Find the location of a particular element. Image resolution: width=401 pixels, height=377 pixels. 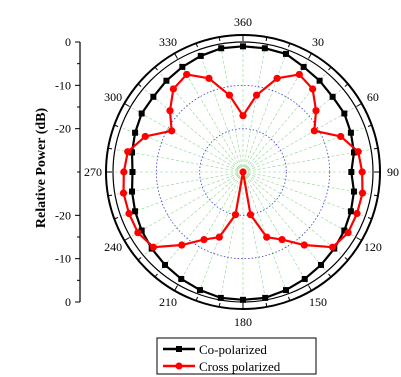

y-axis-label: Relative Power (dB) is located at coordinates (41, 168).